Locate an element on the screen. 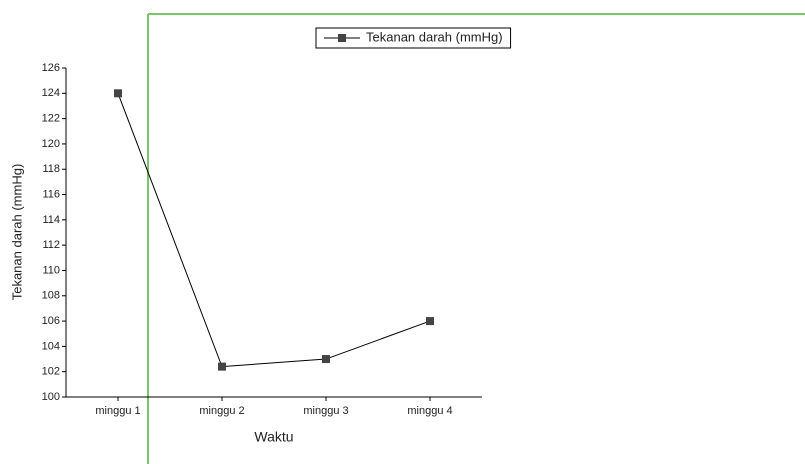 Image resolution: width=805 pixels, height=464 pixels. y-tick-label: 118 is located at coordinates (51, 169).